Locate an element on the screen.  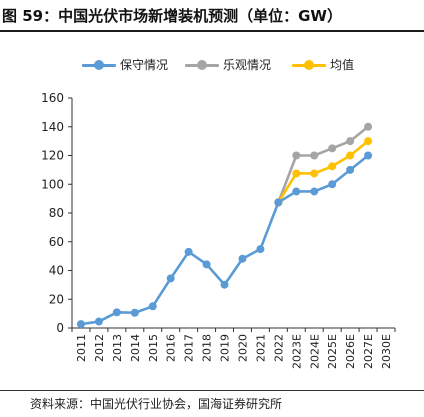
y-tick-label: 80 is located at coordinates (56, 213).